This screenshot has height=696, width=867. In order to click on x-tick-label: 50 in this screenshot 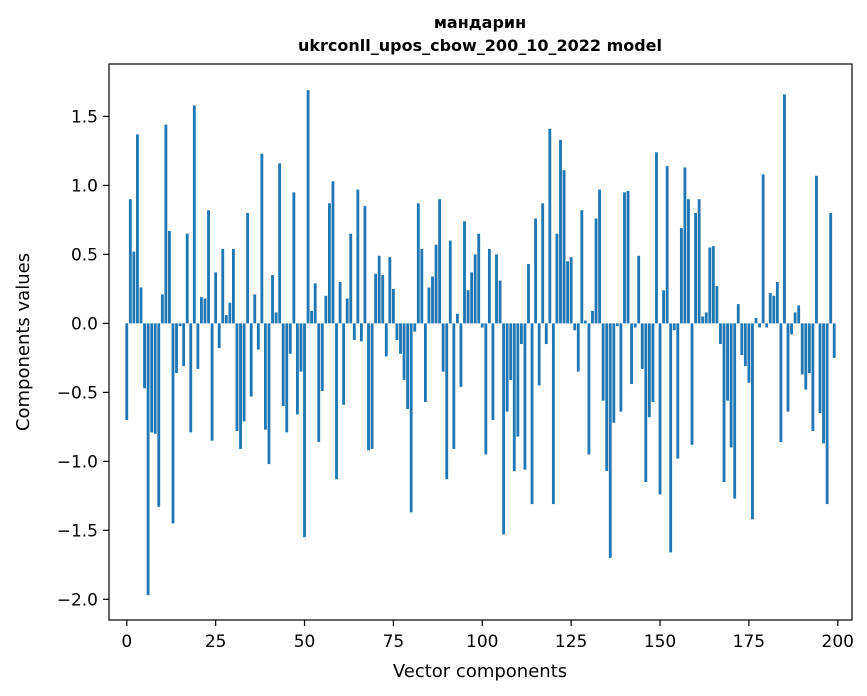, I will do `click(305, 642)`.